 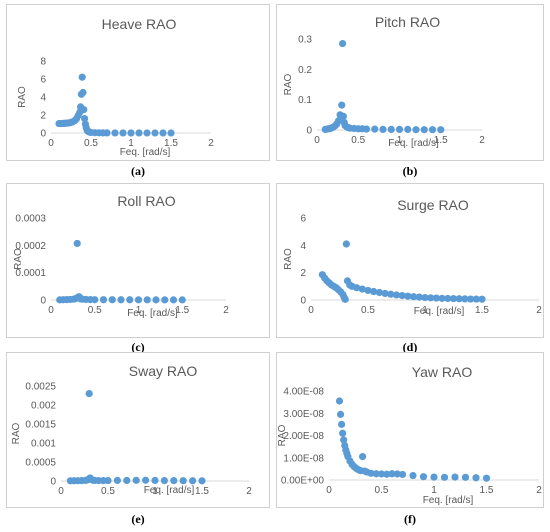 I want to click on y-tick-label: 0.0001, so click(x=30, y=273).